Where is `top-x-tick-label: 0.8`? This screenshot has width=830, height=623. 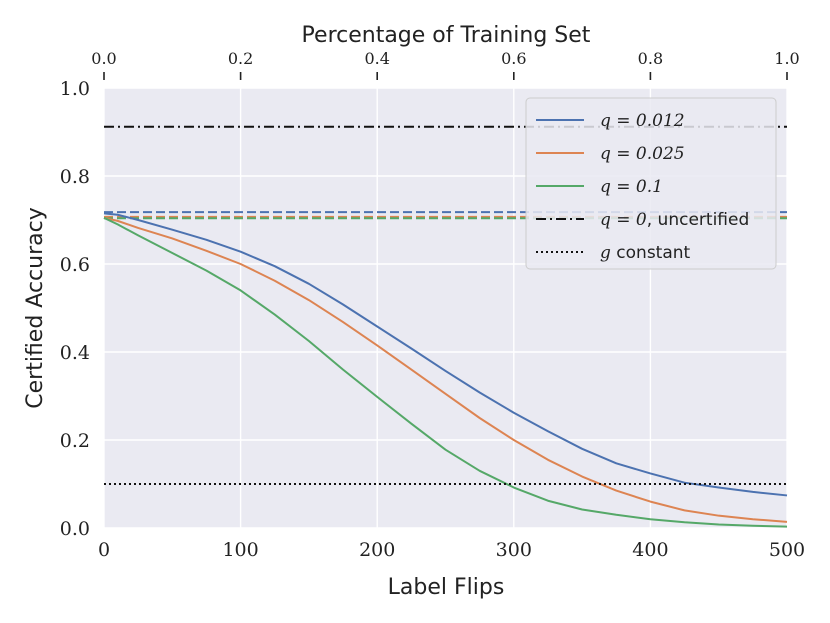 top-x-tick-label: 0.8 is located at coordinates (650, 58).